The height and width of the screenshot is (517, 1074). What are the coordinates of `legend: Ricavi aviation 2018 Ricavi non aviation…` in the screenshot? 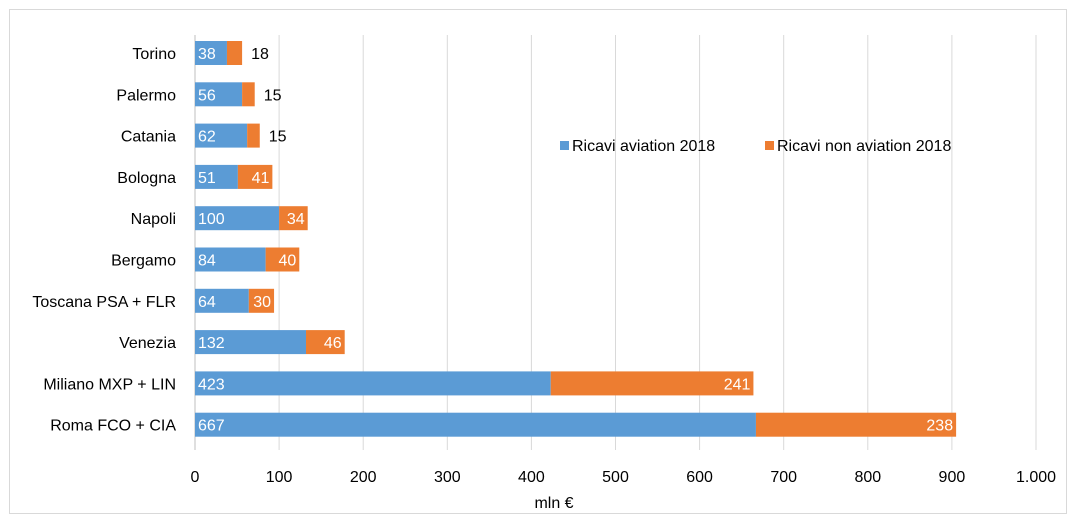 It's located at (755, 146).